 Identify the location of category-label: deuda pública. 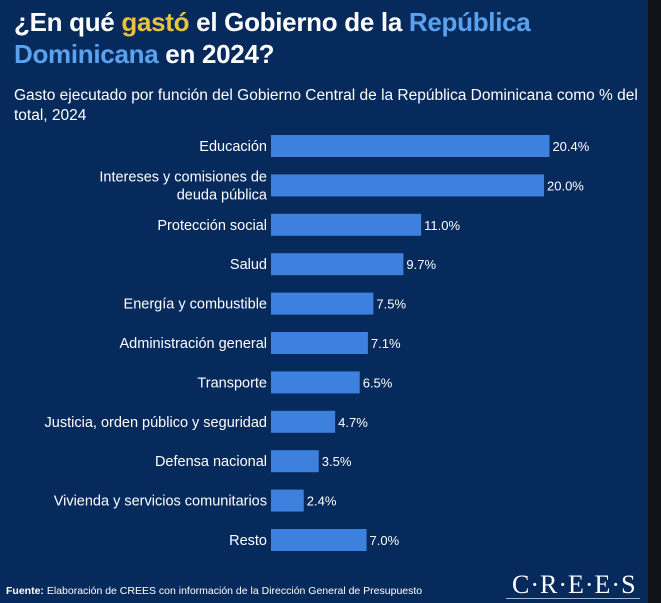
(222, 195).